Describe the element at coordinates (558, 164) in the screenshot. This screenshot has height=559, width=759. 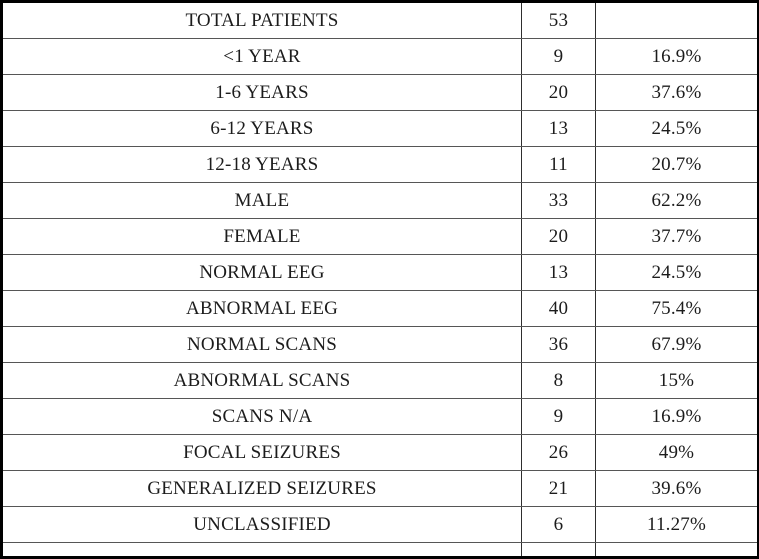
I see `count-cell: 11` at that location.